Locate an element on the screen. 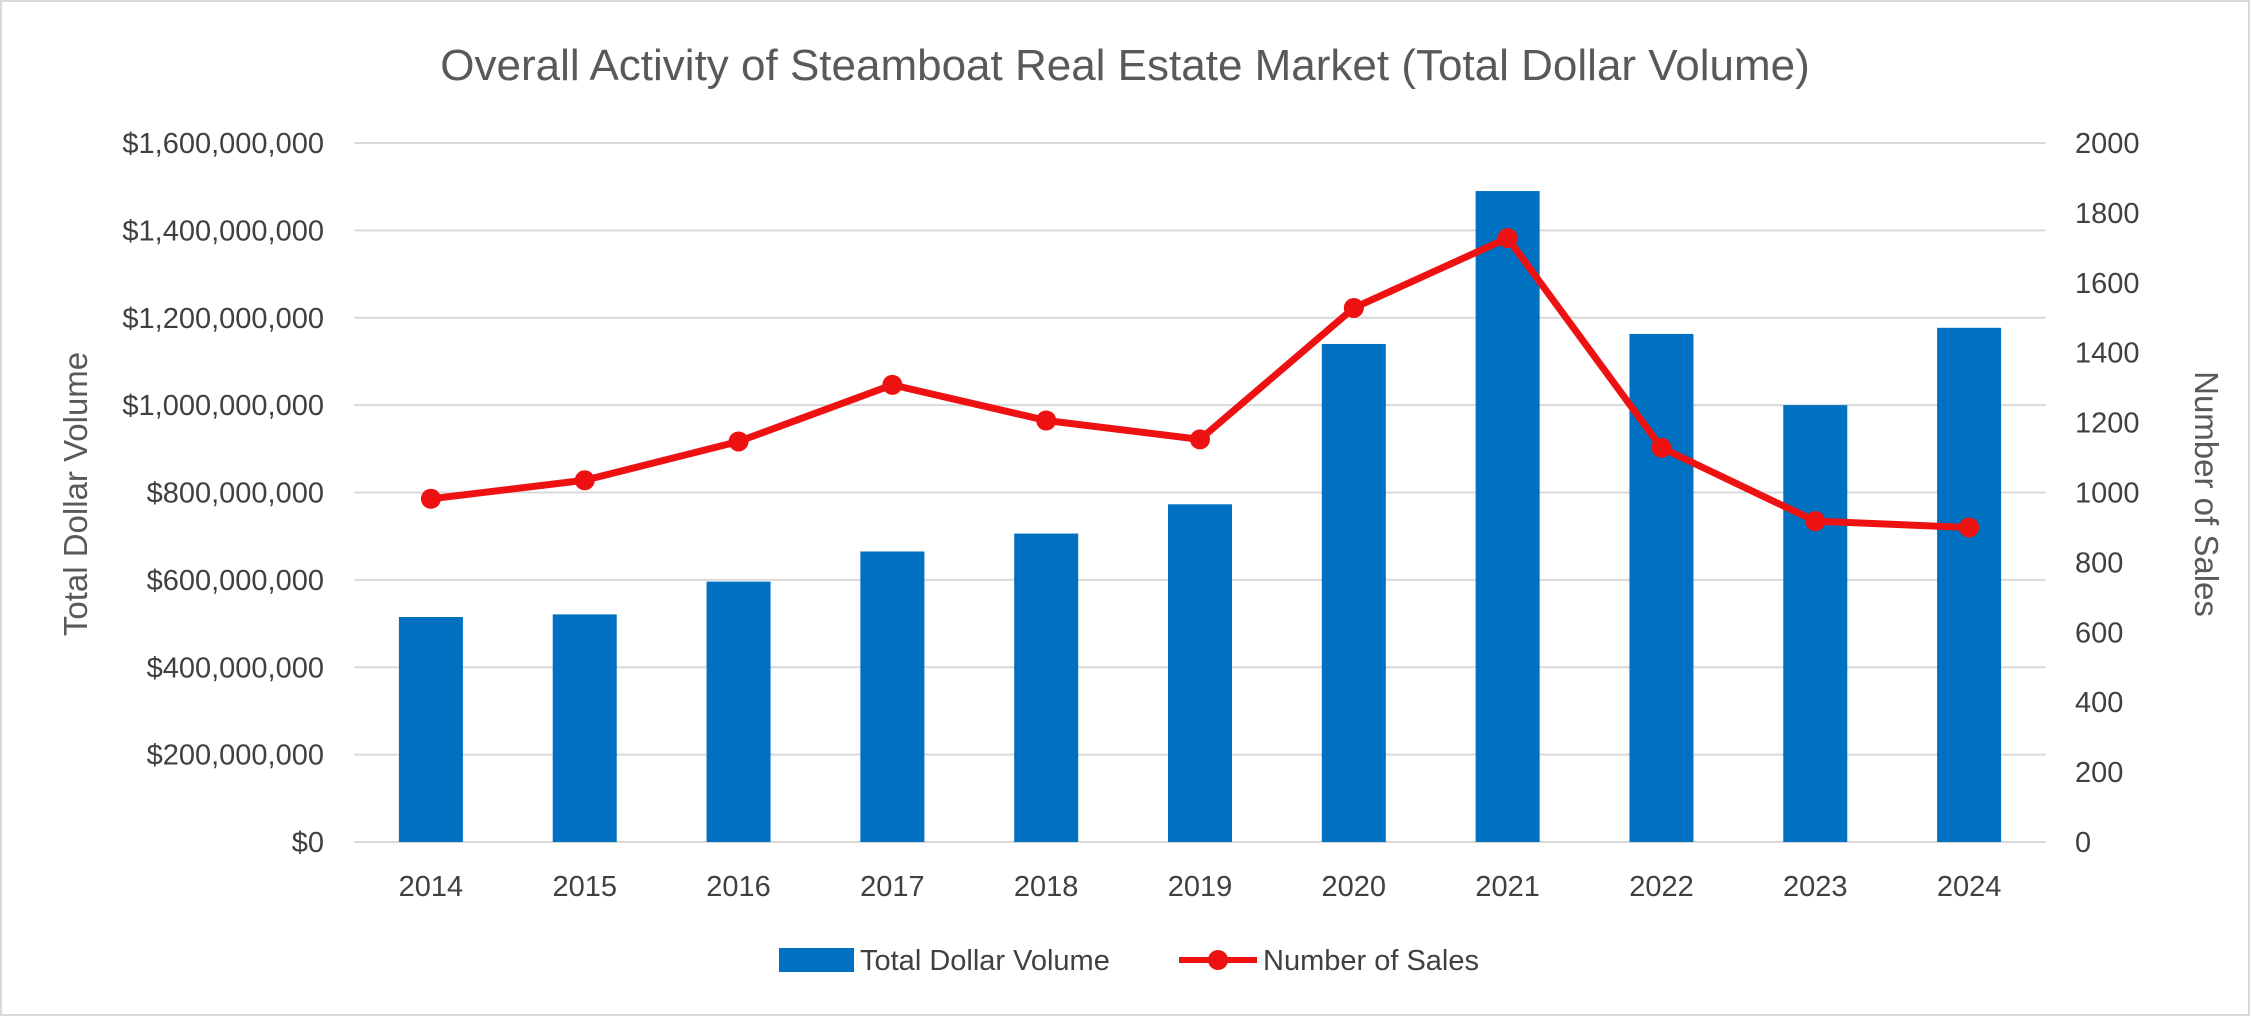 The width and height of the screenshot is (2250, 1016). y-tick-label-right: 0 is located at coordinates (2083, 843).